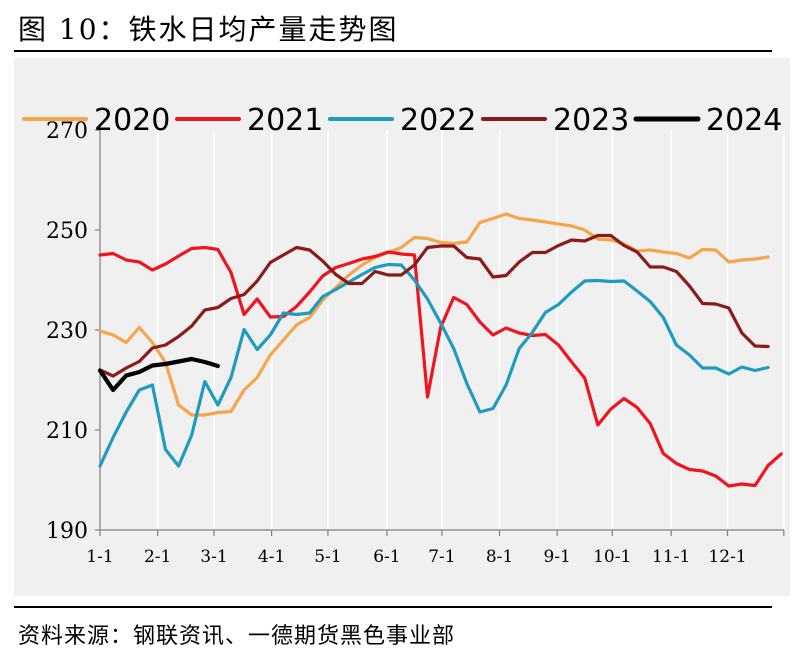  What do you see at coordinates (157, 557) in the screenshot?
I see `x-tick-label: 2-1` at bounding box center [157, 557].